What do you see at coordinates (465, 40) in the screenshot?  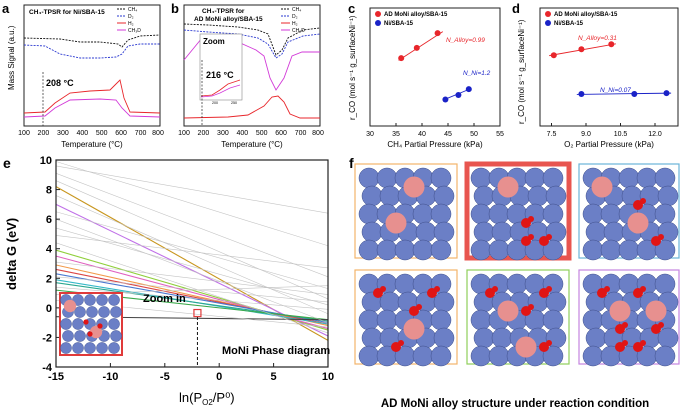 I see `reaction-order-alloy: N_Alloy=0.99` at bounding box center [465, 40].